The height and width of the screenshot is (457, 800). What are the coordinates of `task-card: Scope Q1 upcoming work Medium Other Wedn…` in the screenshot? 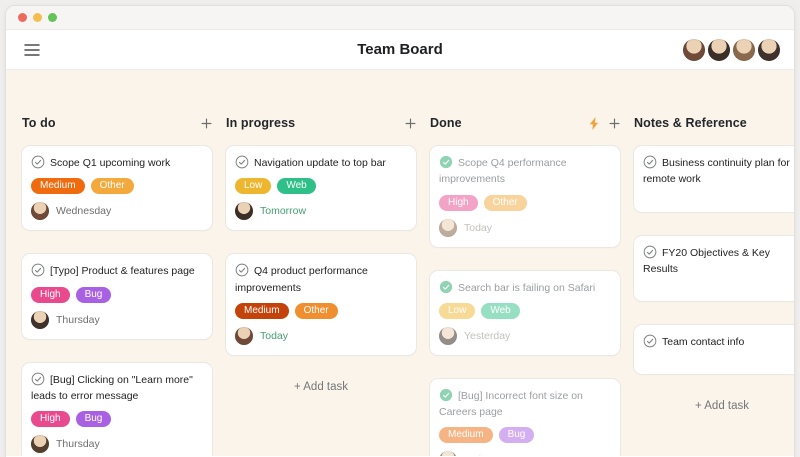 It's located at (117, 188).